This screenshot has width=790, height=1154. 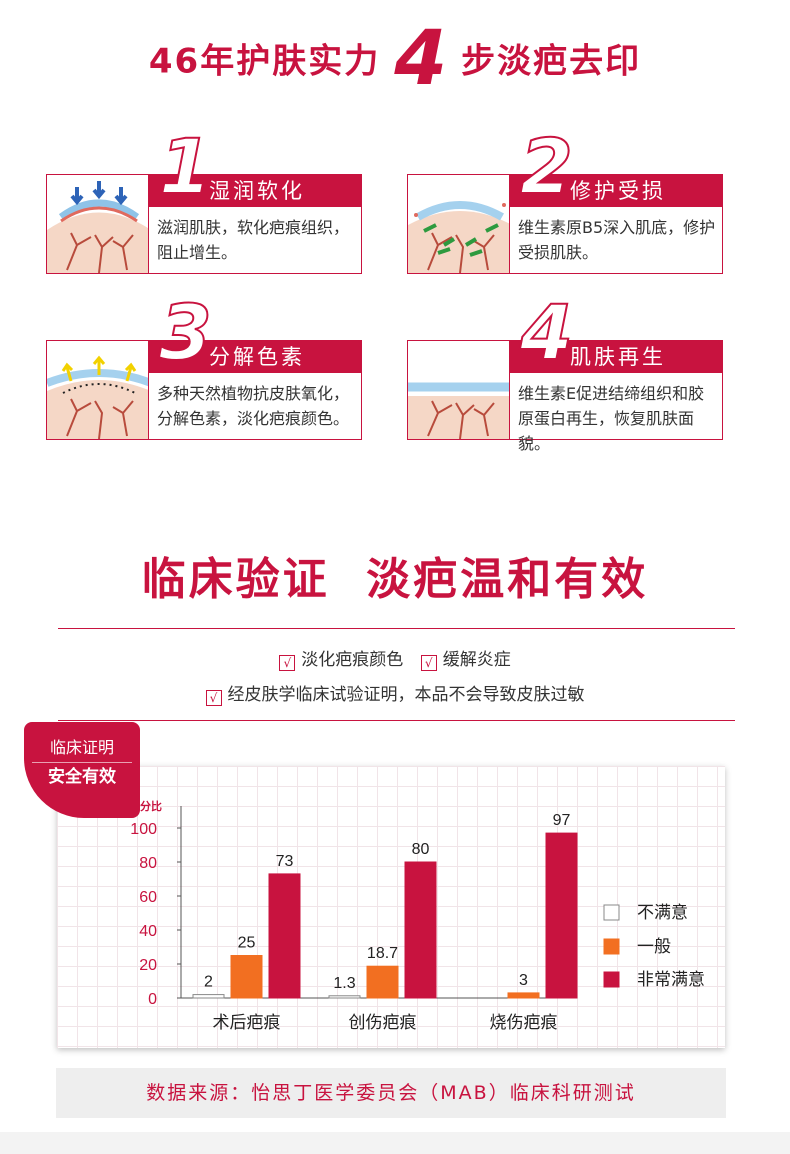 I want to click on step-card-2: 2 修护受损 维生素原B5深入肌底，修护受损肌肤。, so click(x=565, y=201).